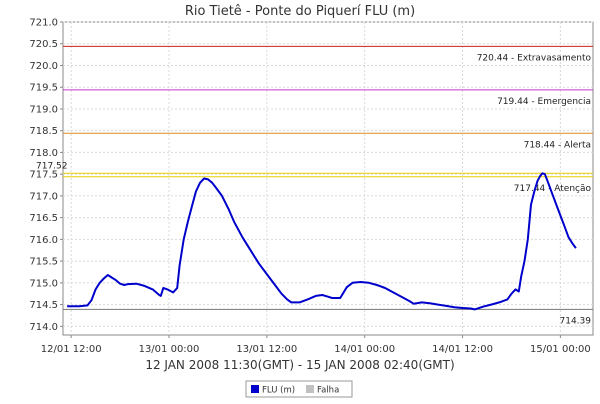  Describe the element at coordinates (300, 11) in the screenshot. I see `chart-title: Rio Tietê - Ponte do Piquerí FLU (m)` at that location.